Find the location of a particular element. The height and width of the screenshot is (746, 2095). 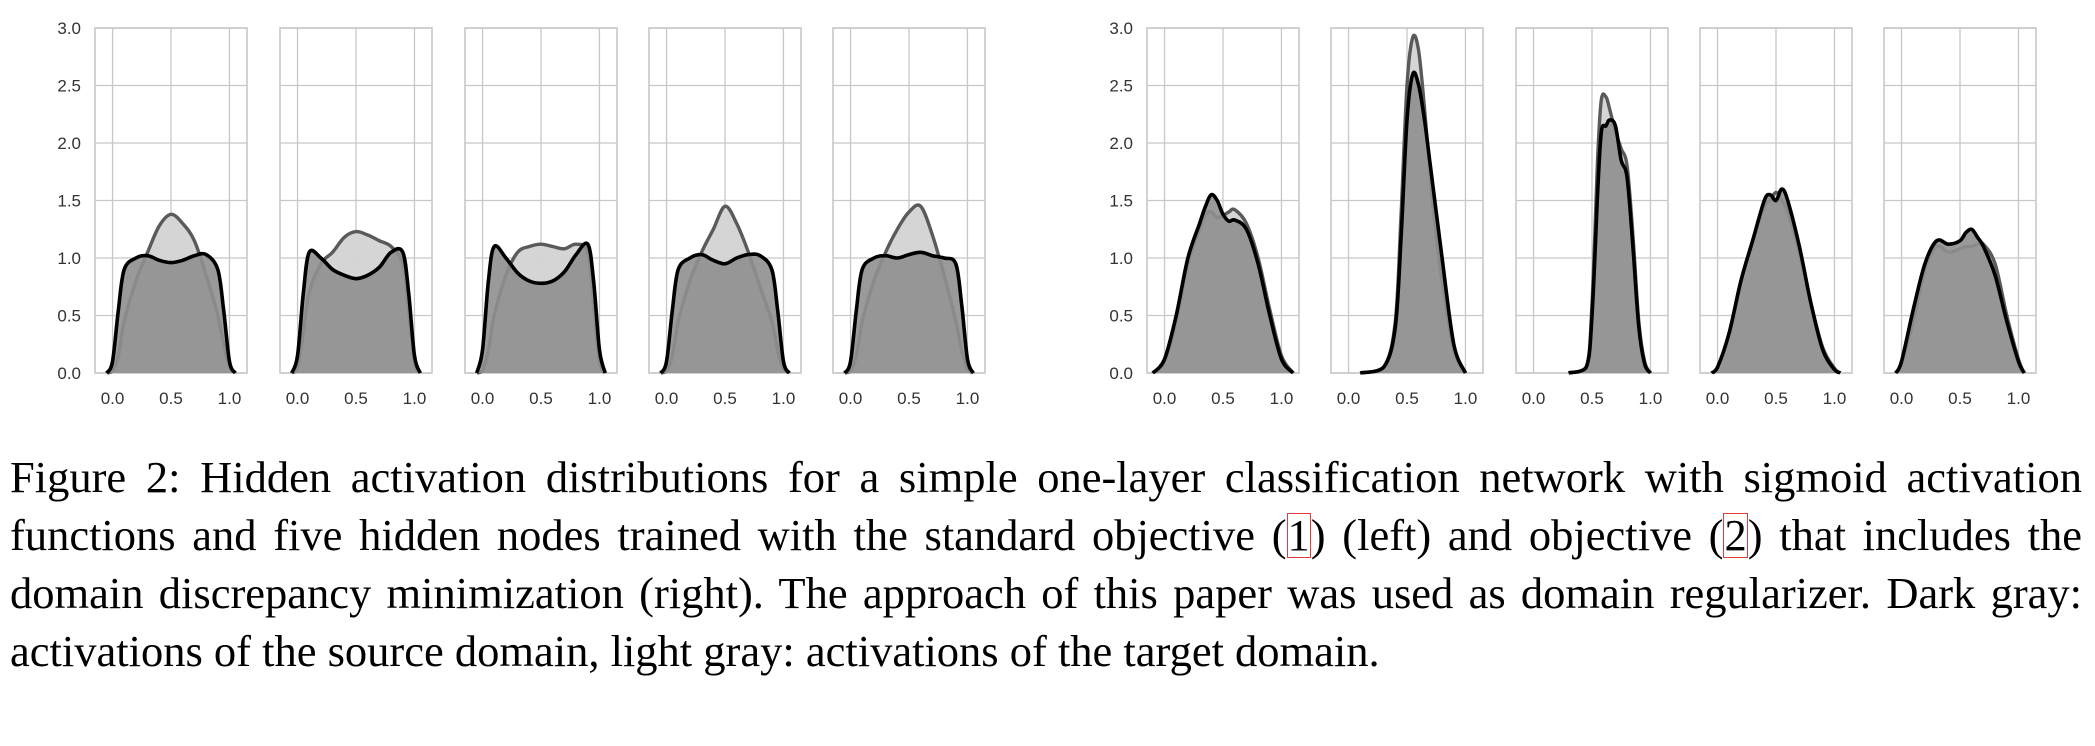

left-ytick-label: 1.5 is located at coordinates (69, 201).